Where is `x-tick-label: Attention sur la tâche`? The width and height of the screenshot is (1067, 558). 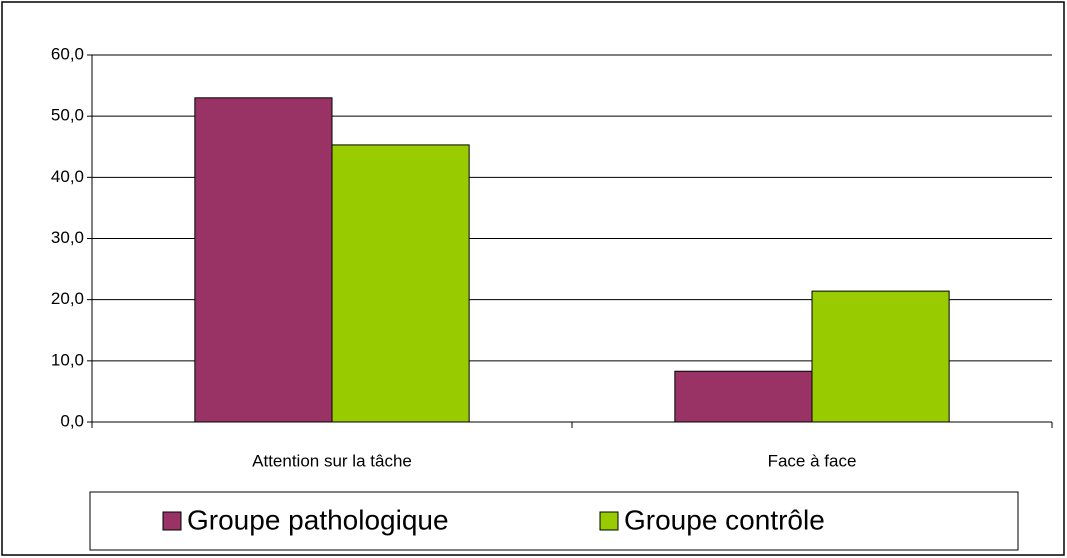 x-tick-label: Attention sur la tâche is located at coordinates (332, 460).